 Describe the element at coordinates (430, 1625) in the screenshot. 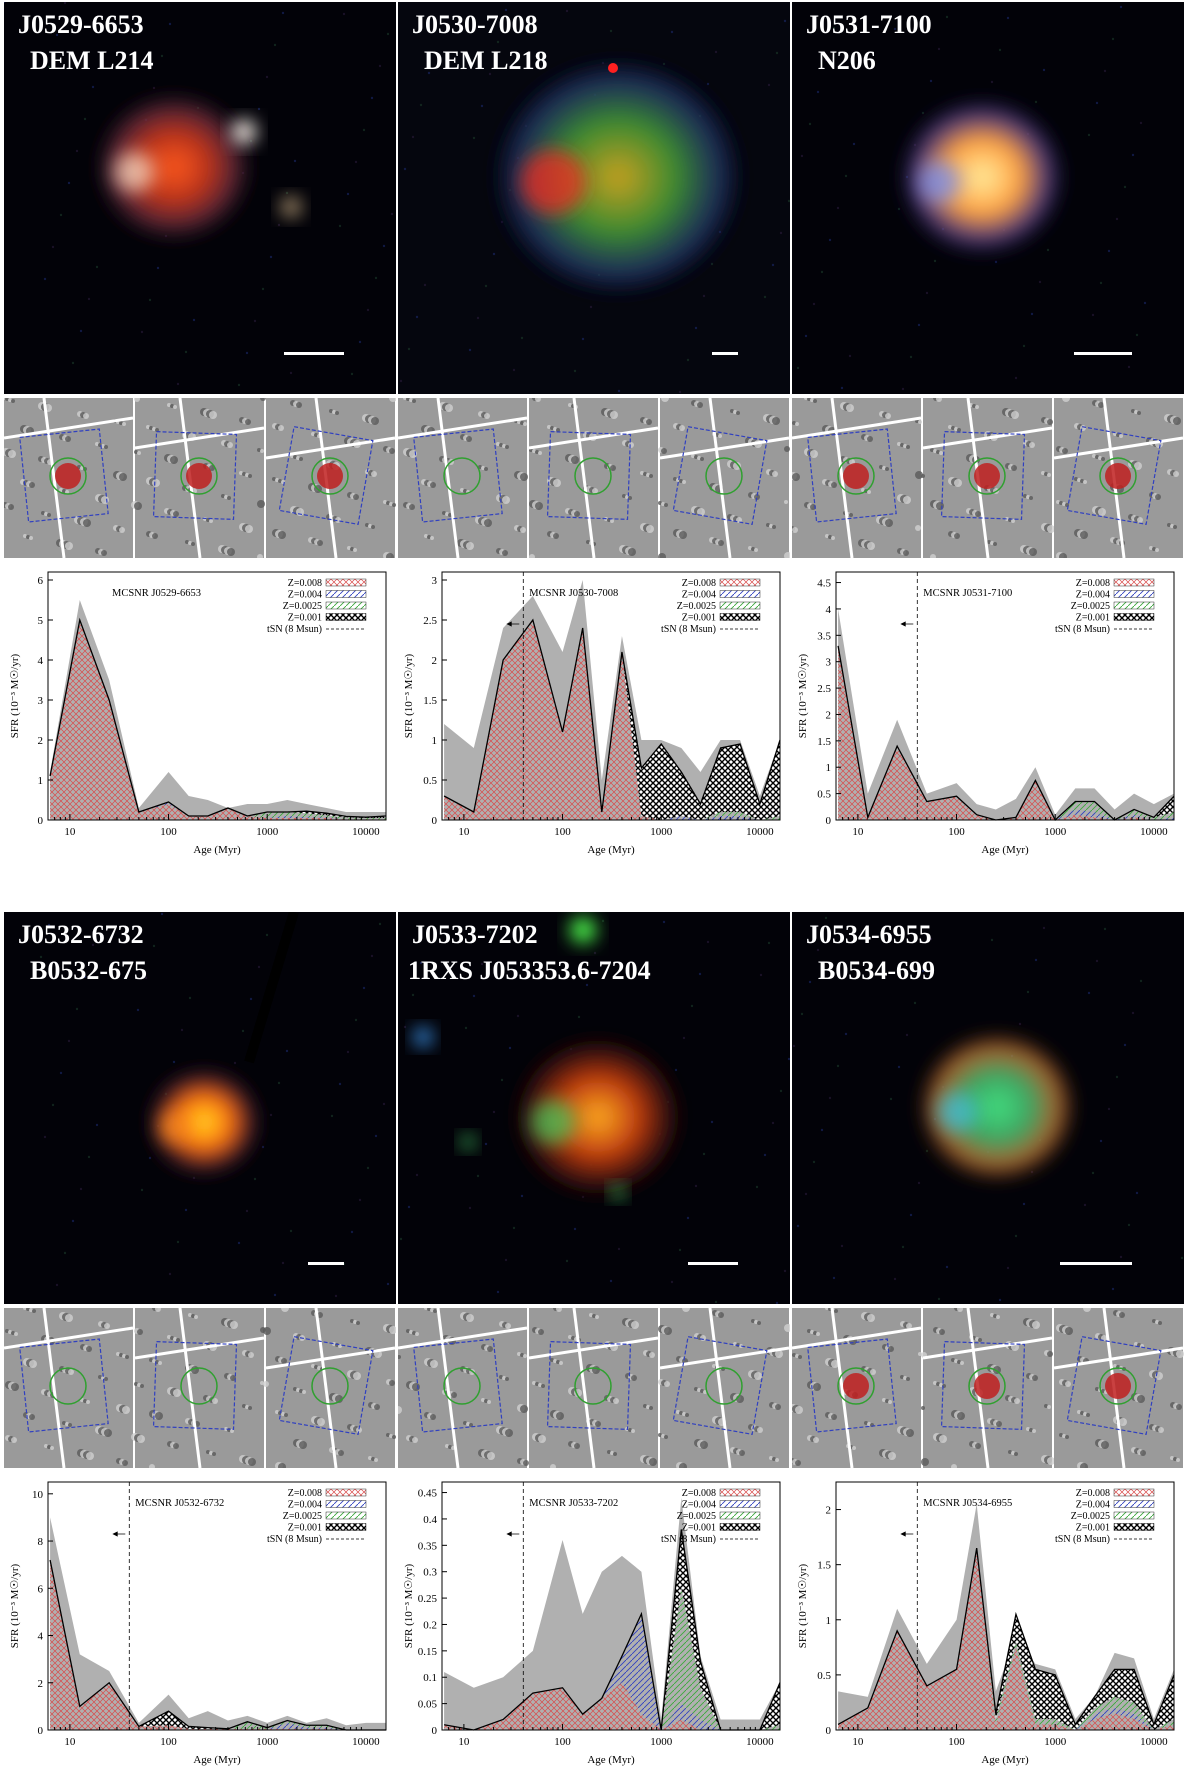

I see `y-tick-label: 0.2` at that location.